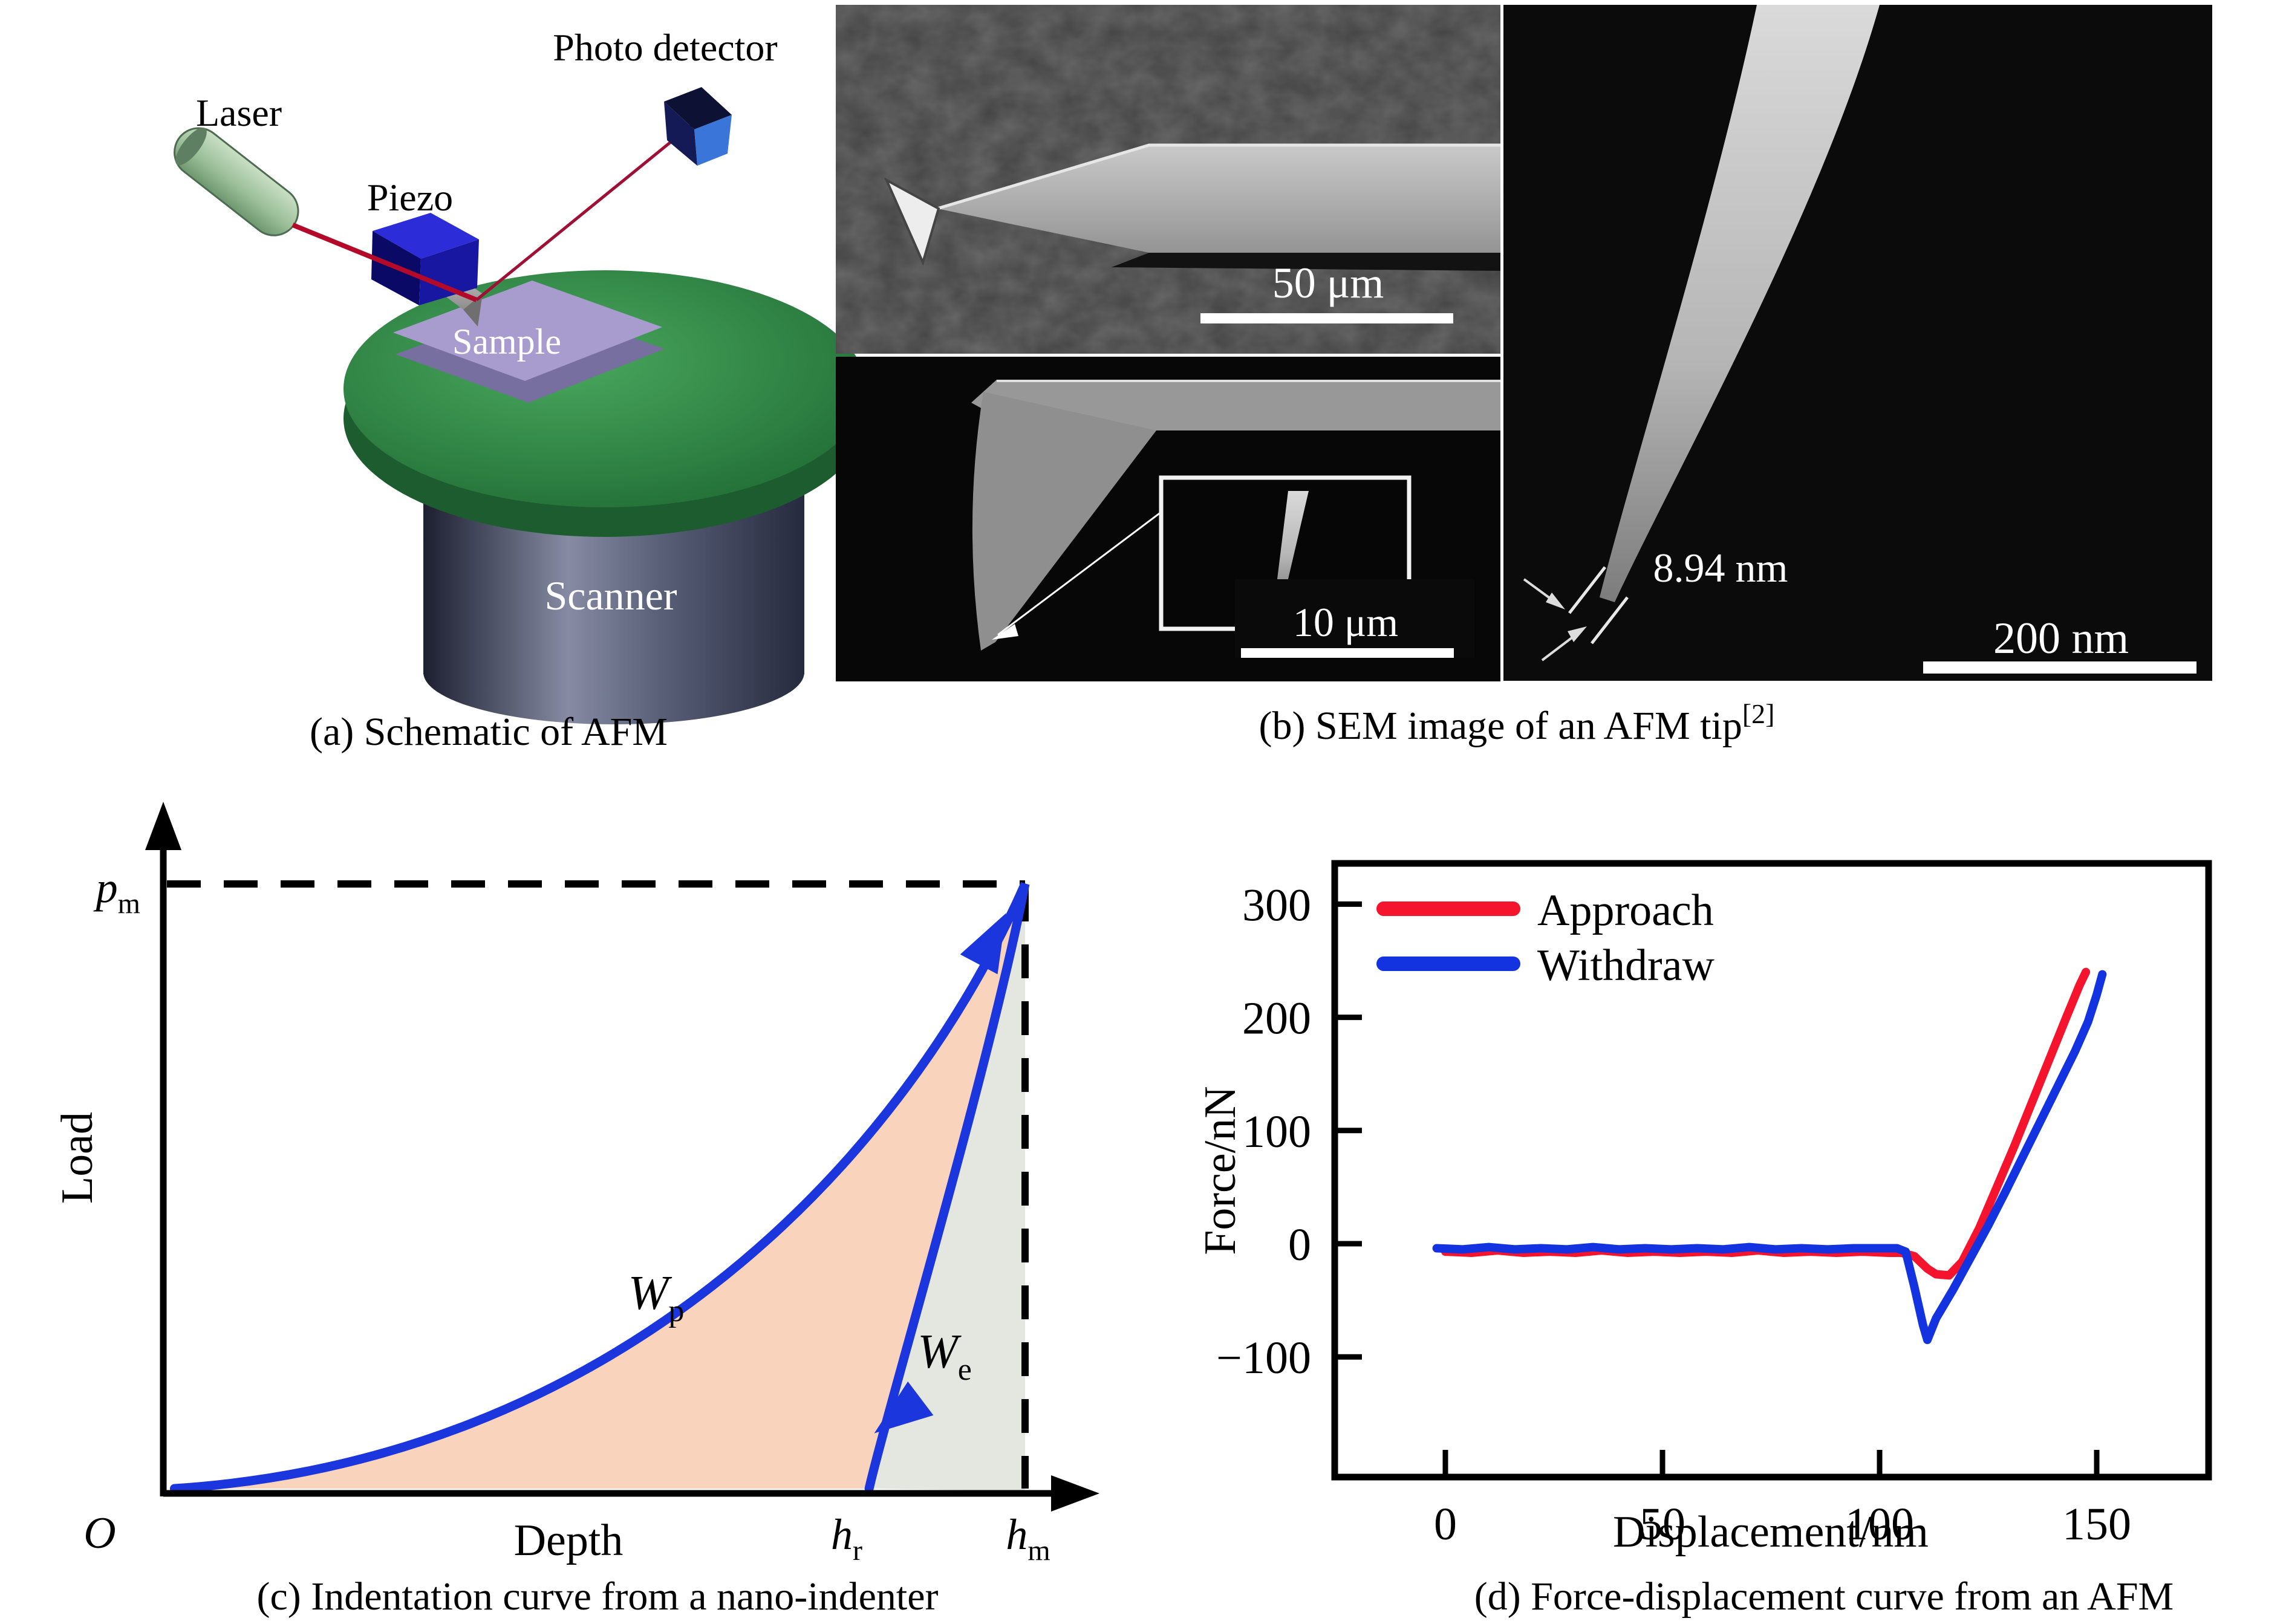 The height and width of the screenshot is (1624, 2286). I want to click on label-pm: pm, so click(116, 891).